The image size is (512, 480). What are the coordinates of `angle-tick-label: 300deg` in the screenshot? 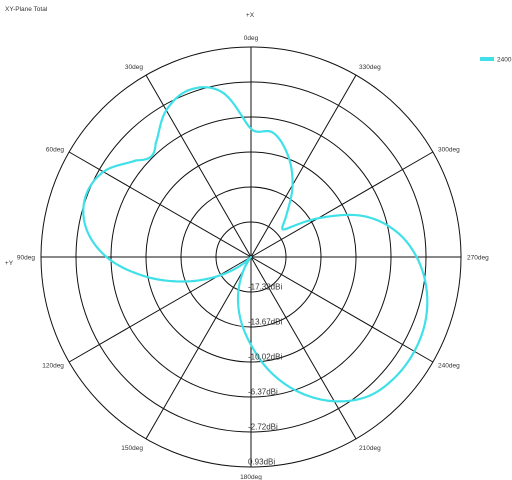 It's located at (449, 150).